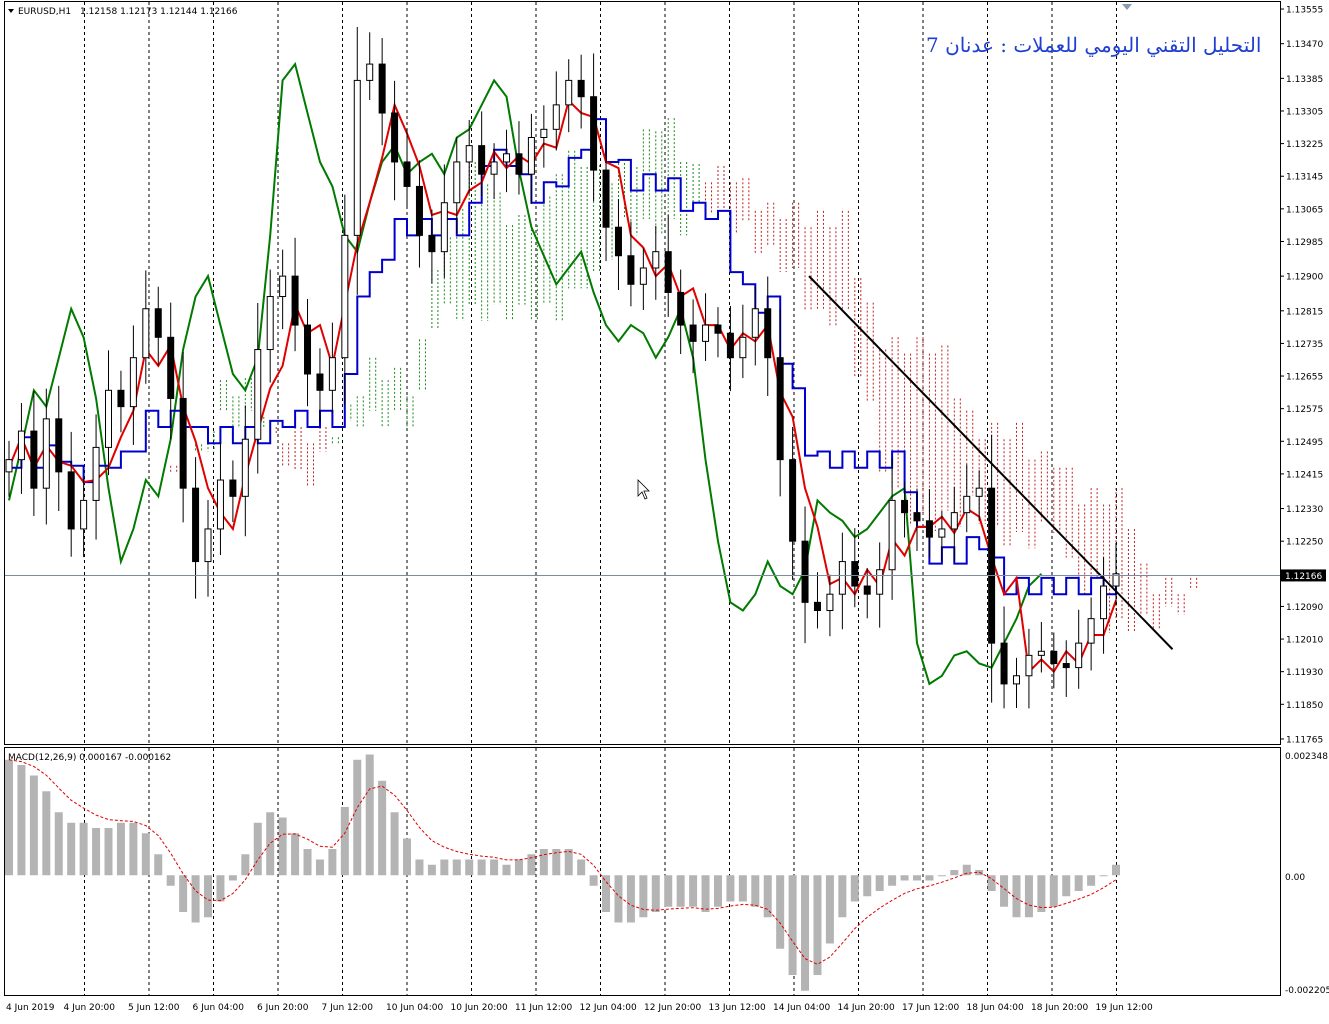 This screenshot has height=1024, width=1329. I want to click on trendline, so click(991, 462).